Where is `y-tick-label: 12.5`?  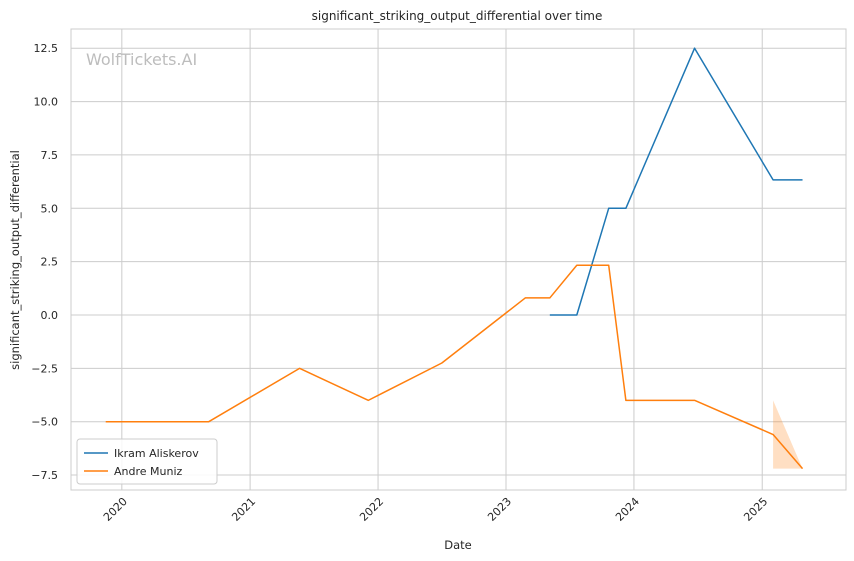
y-tick-label: 12.5 is located at coordinates (46, 48).